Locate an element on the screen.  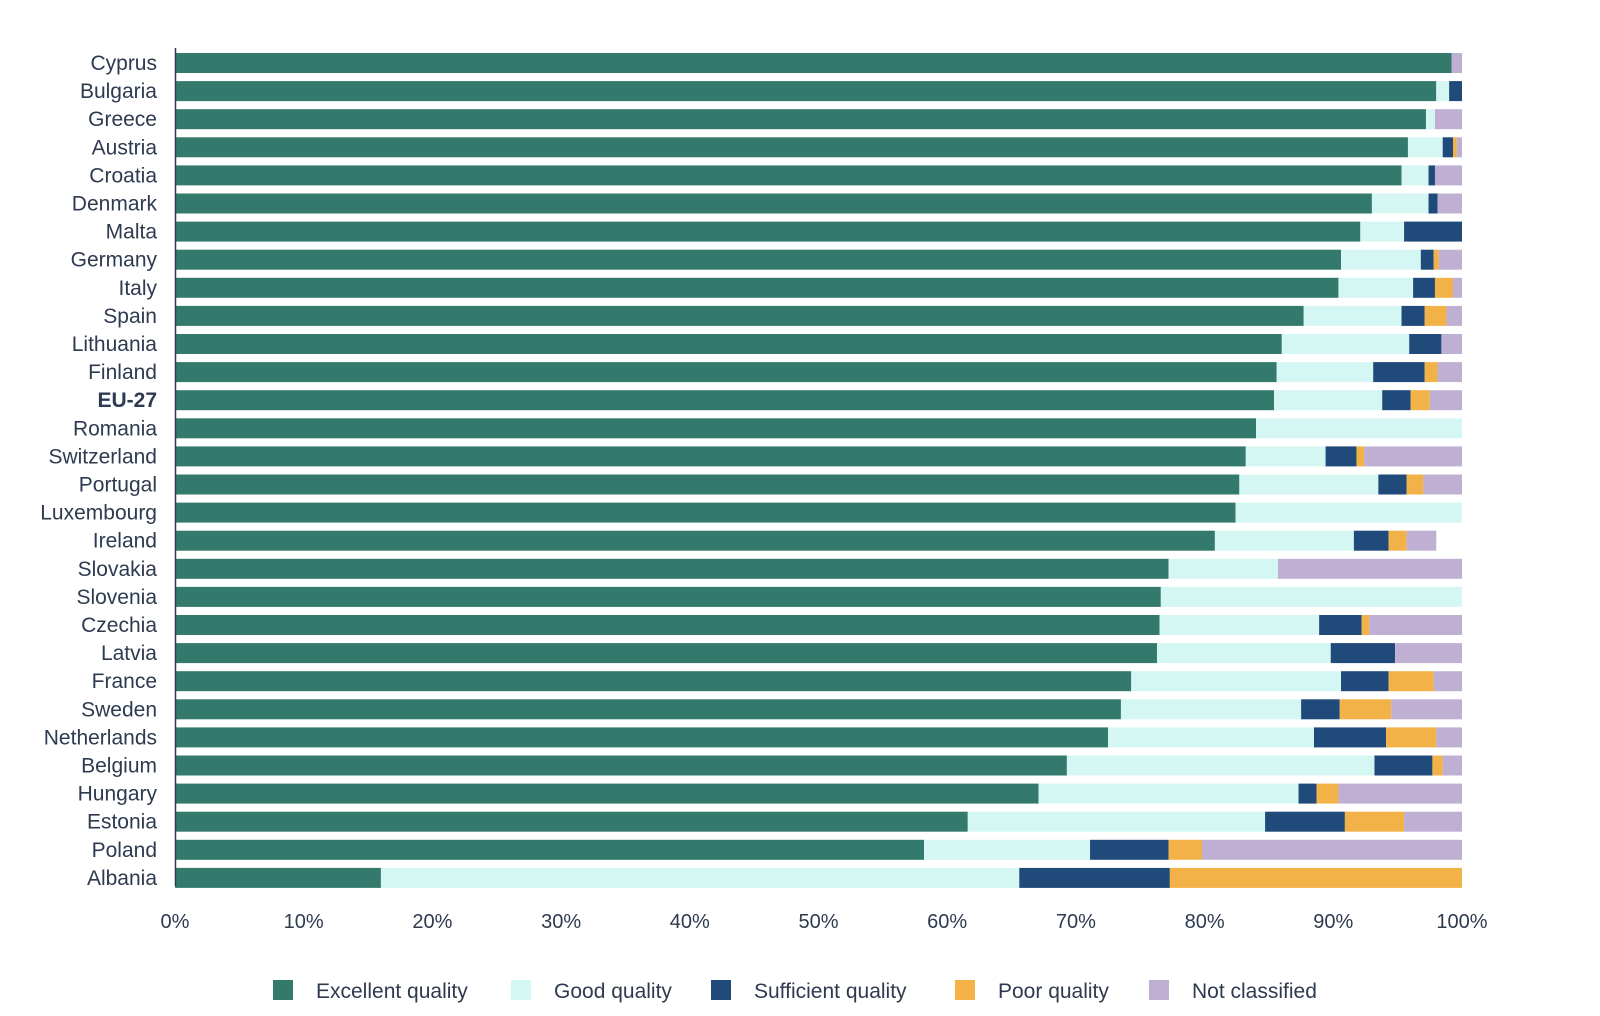
bar-switzerland-sufficient-quality is located at coordinates (1341, 456).